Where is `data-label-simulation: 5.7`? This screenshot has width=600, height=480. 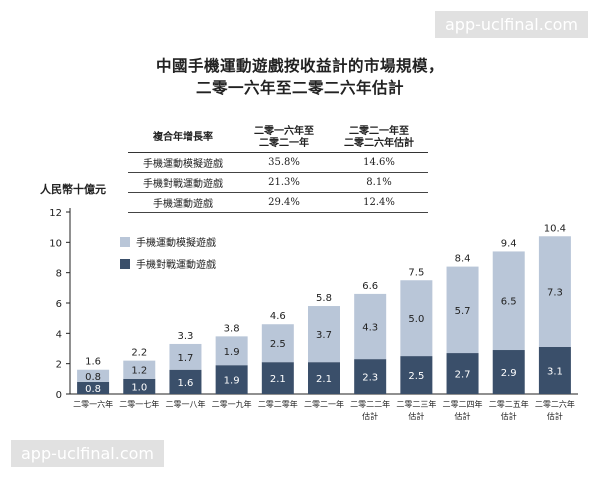
data-label-simulation: 5.7 is located at coordinates (463, 311).